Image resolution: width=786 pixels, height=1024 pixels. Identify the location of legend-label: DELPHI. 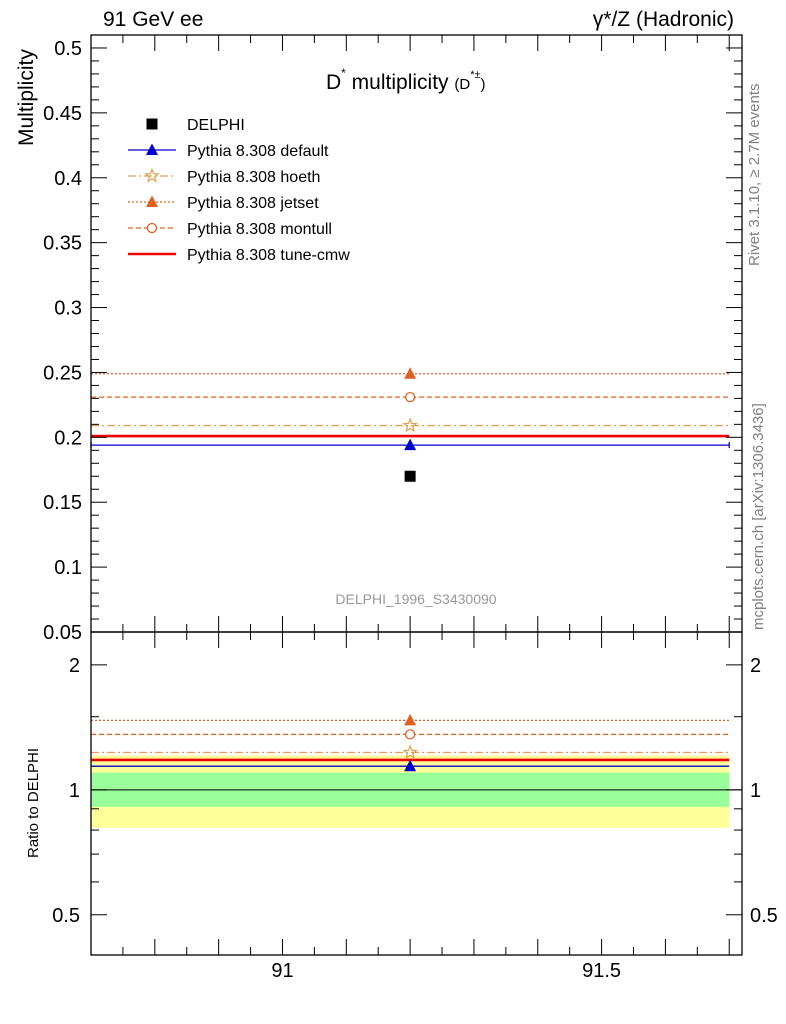
(216, 125).